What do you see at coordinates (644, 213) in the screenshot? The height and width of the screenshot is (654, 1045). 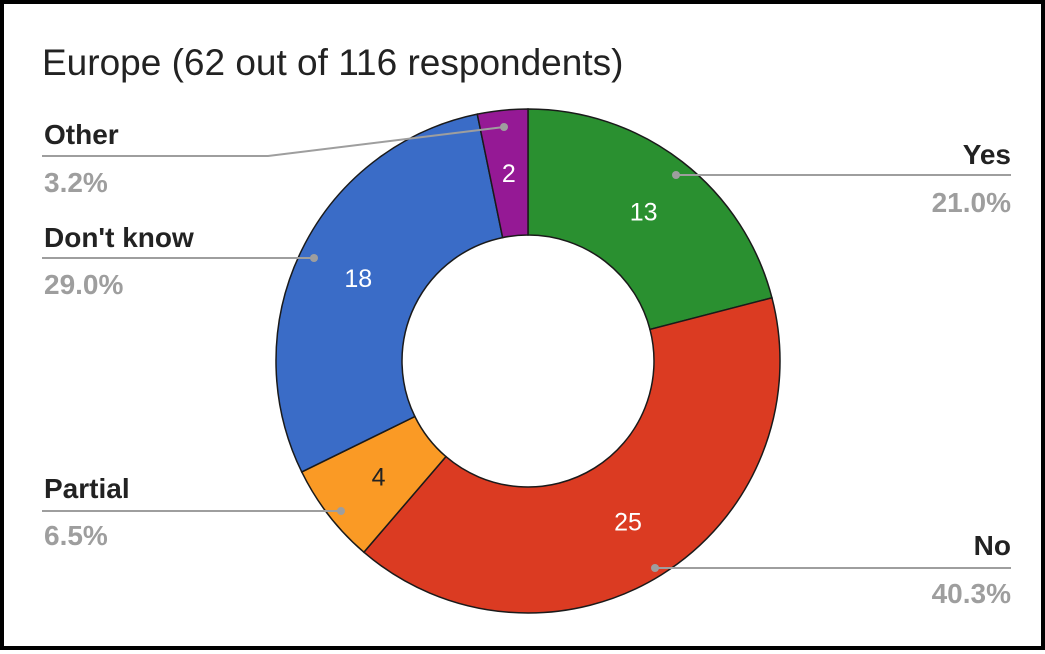 I see `slice-value-yes: 13` at bounding box center [644, 213].